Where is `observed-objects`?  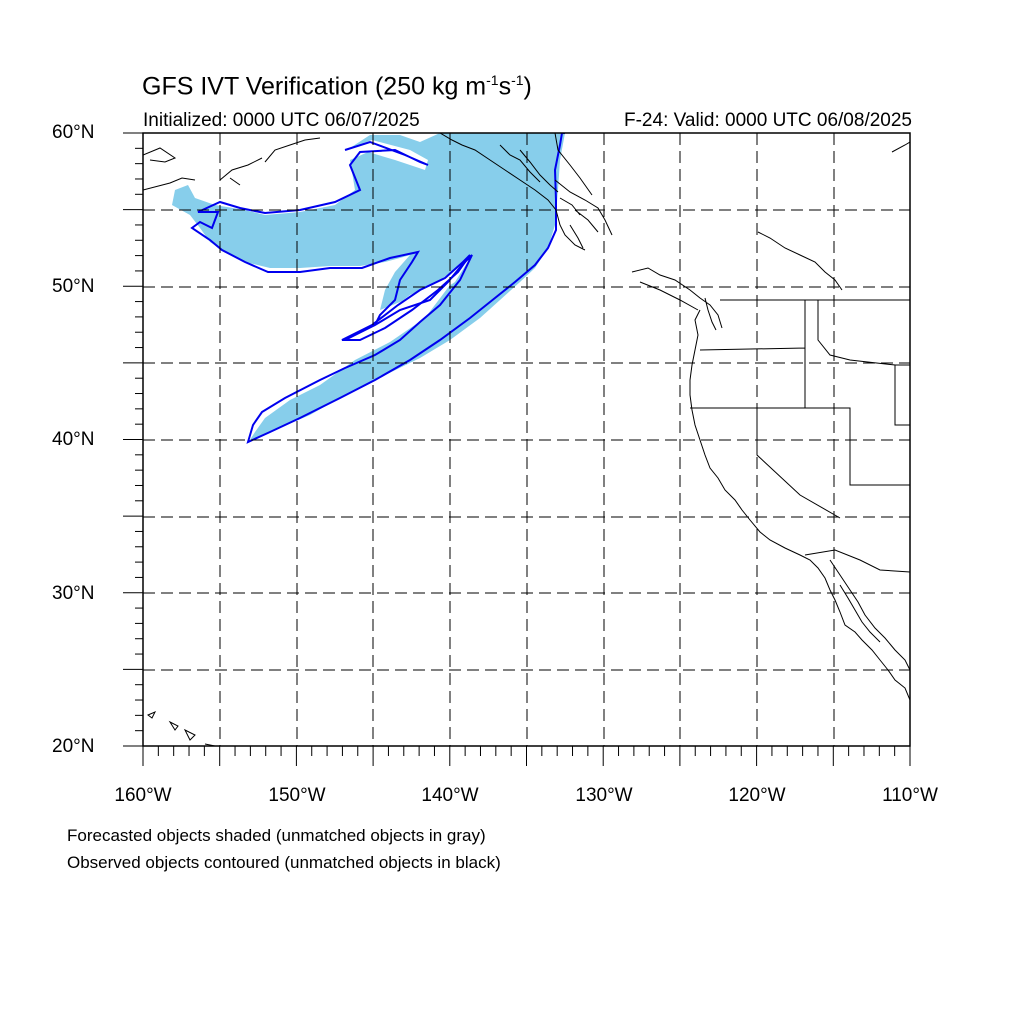
observed-objects is located at coordinates (377, 288).